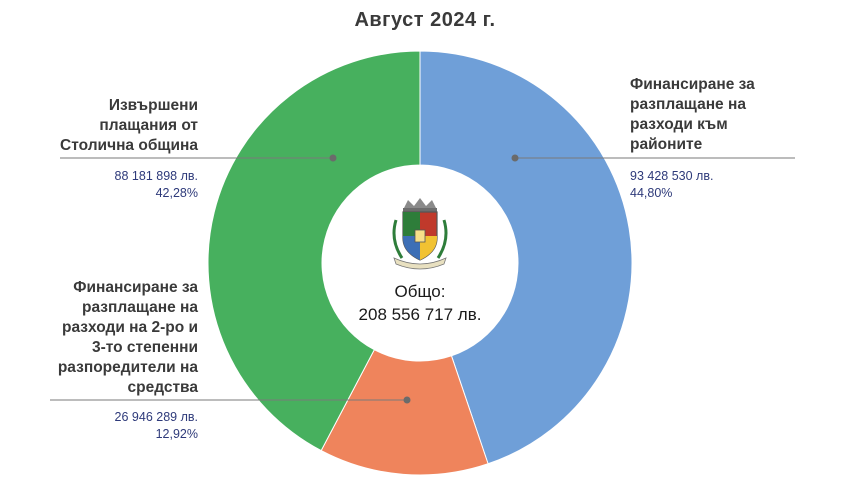 The width and height of the screenshot is (850, 478). Describe the element at coordinates (420, 234) in the screenshot. I see `sofia-coat-of-arms-icon` at that location.